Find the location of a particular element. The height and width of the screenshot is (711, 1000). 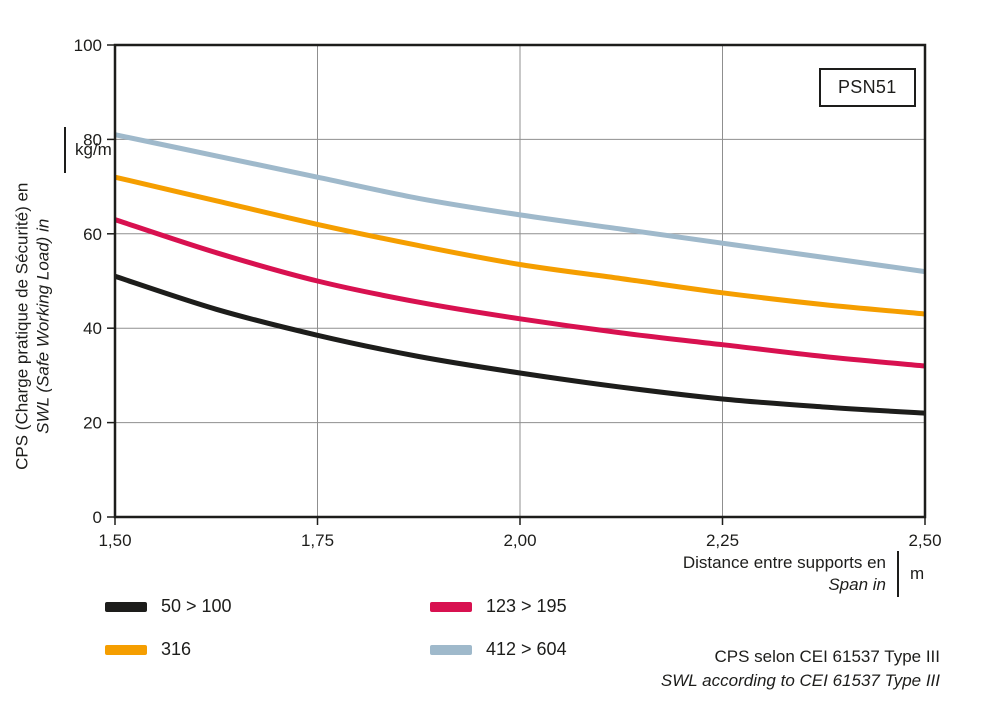

x-tick-label: 2,25 is located at coordinates (722, 540).